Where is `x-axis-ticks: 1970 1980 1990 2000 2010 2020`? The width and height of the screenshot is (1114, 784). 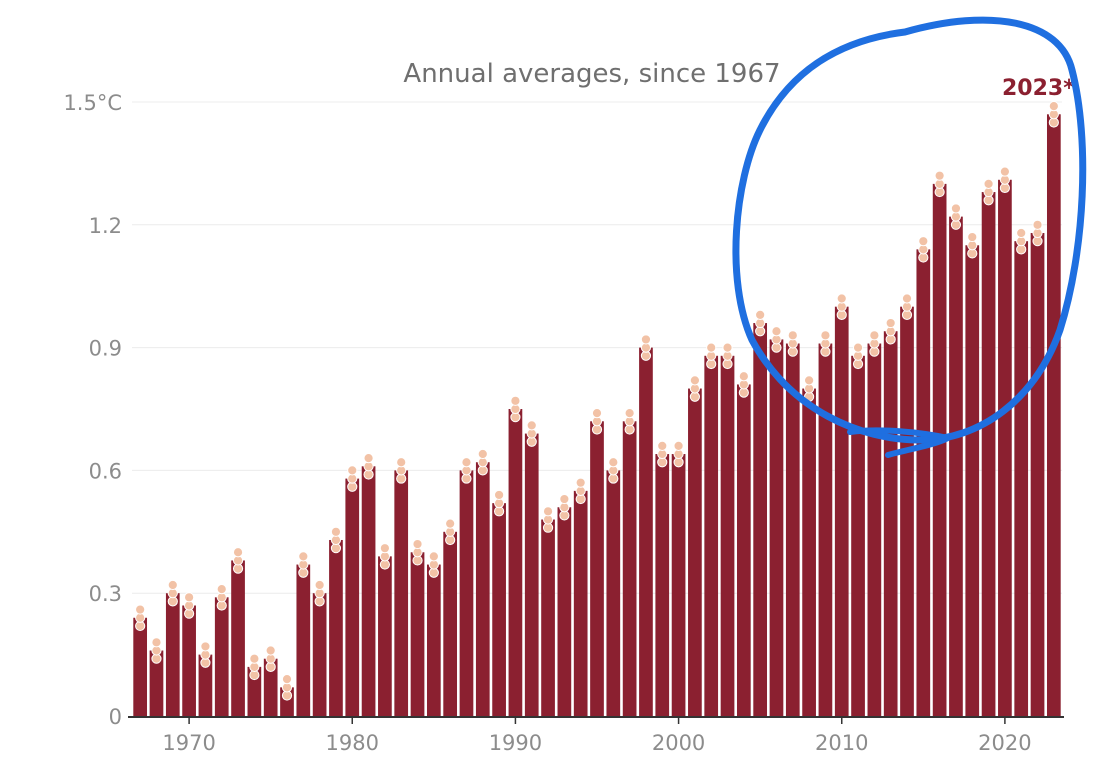 x-axis-ticks: 1970 1980 1990 2000 2010 2020 is located at coordinates (597, 736).